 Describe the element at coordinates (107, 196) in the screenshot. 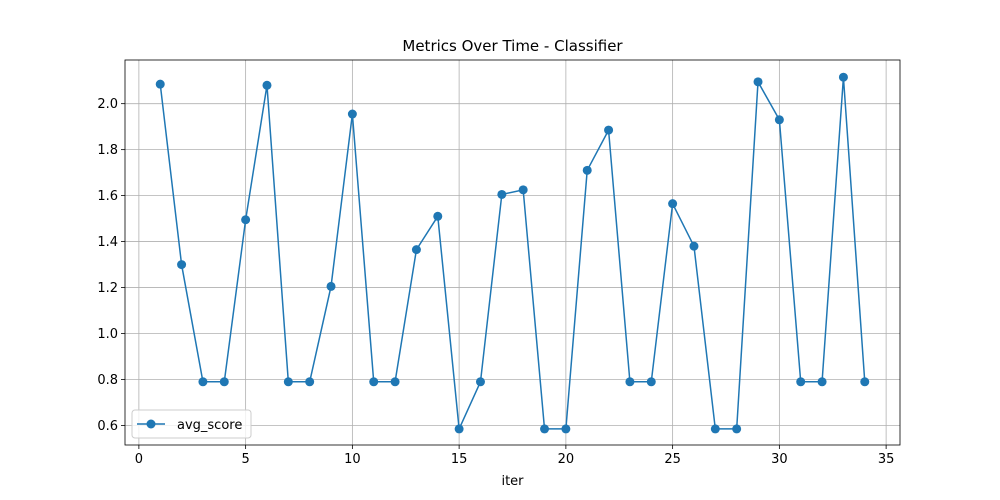

I see `y-tick-label: 1.6` at that location.